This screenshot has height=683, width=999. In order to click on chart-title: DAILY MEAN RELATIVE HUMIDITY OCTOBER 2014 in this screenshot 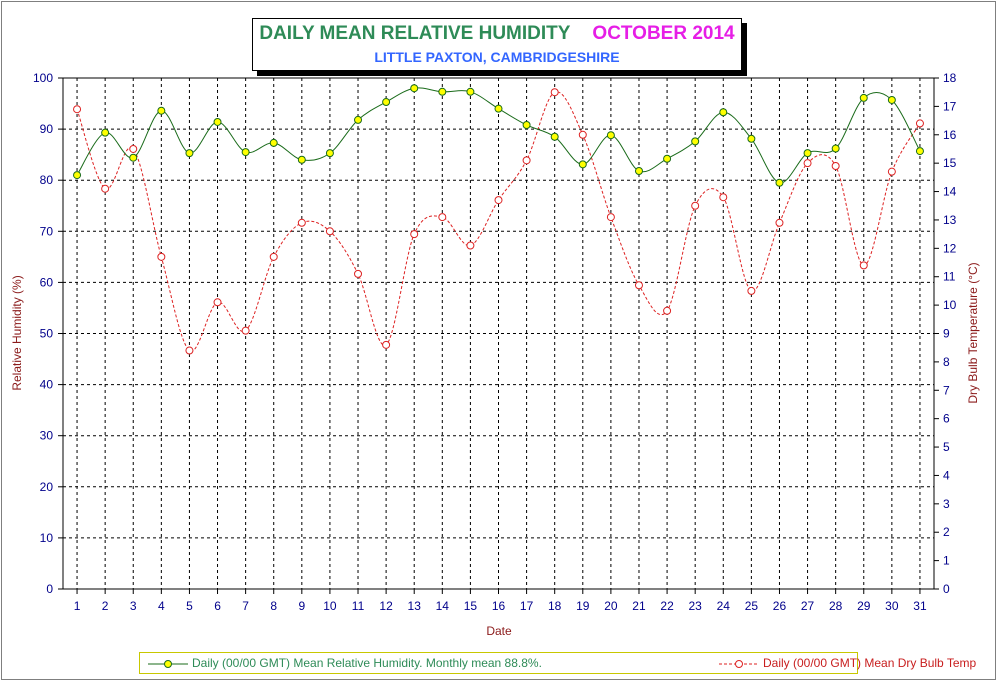, I will do `click(497, 34)`.